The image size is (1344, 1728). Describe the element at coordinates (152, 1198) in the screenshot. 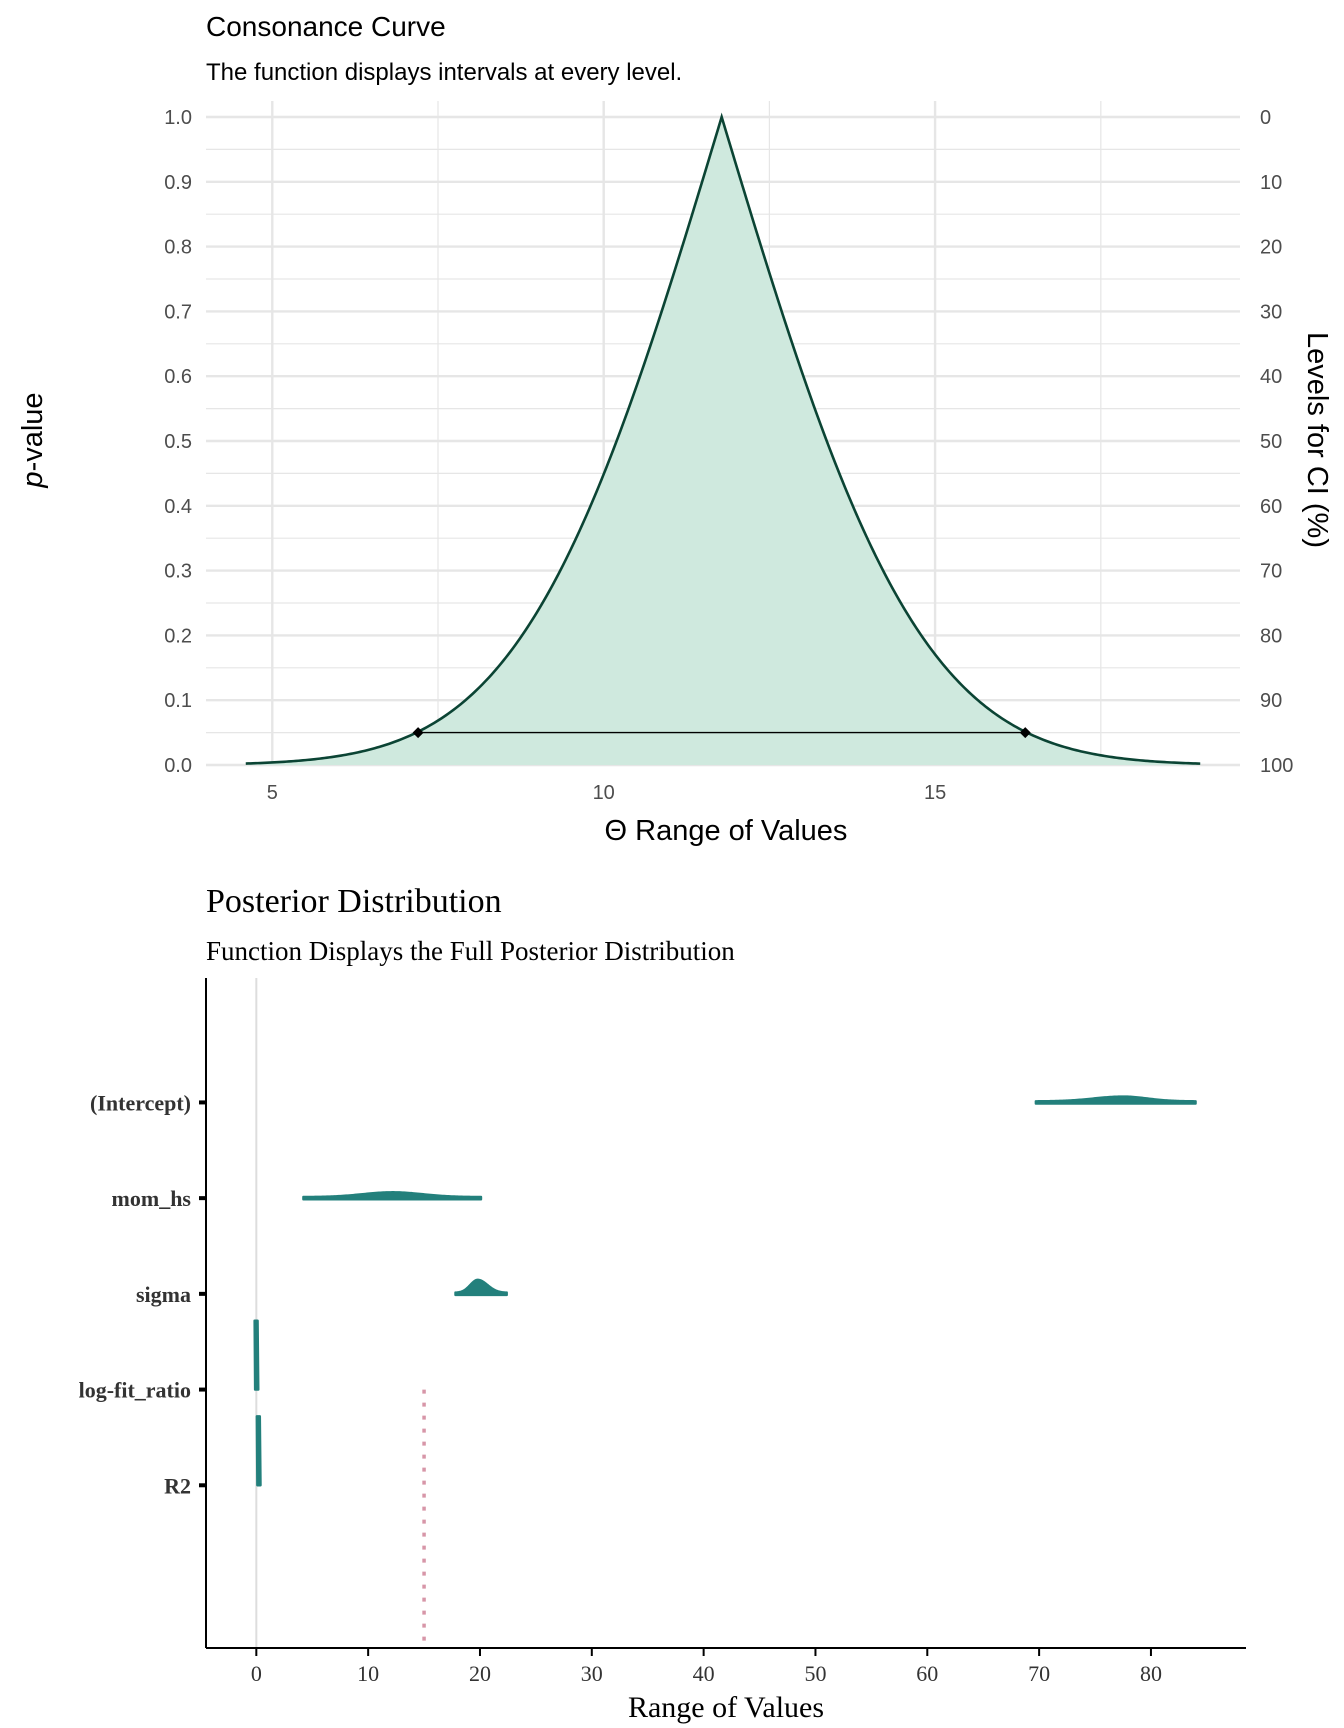

I see `category-label: mom_hs` at that location.